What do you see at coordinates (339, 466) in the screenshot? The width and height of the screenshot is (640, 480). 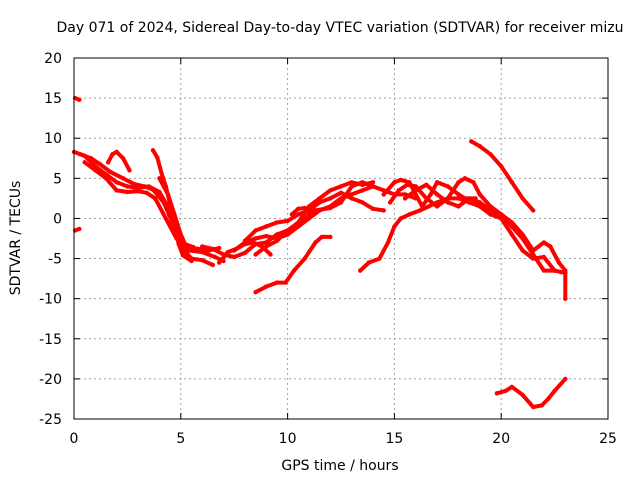 I see `x-axis-label: GPS time / hours` at bounding box center [339, 466].